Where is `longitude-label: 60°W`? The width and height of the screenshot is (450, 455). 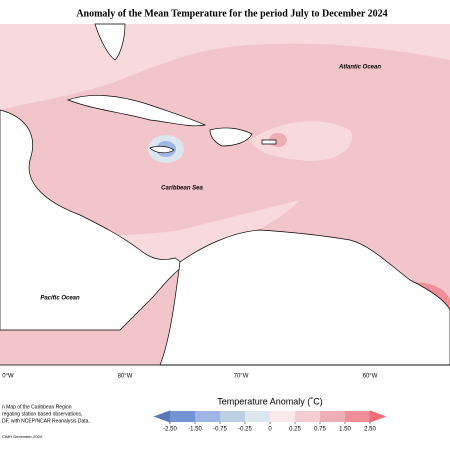 longitude-label: 60°W is located at coordinates (370, 377).